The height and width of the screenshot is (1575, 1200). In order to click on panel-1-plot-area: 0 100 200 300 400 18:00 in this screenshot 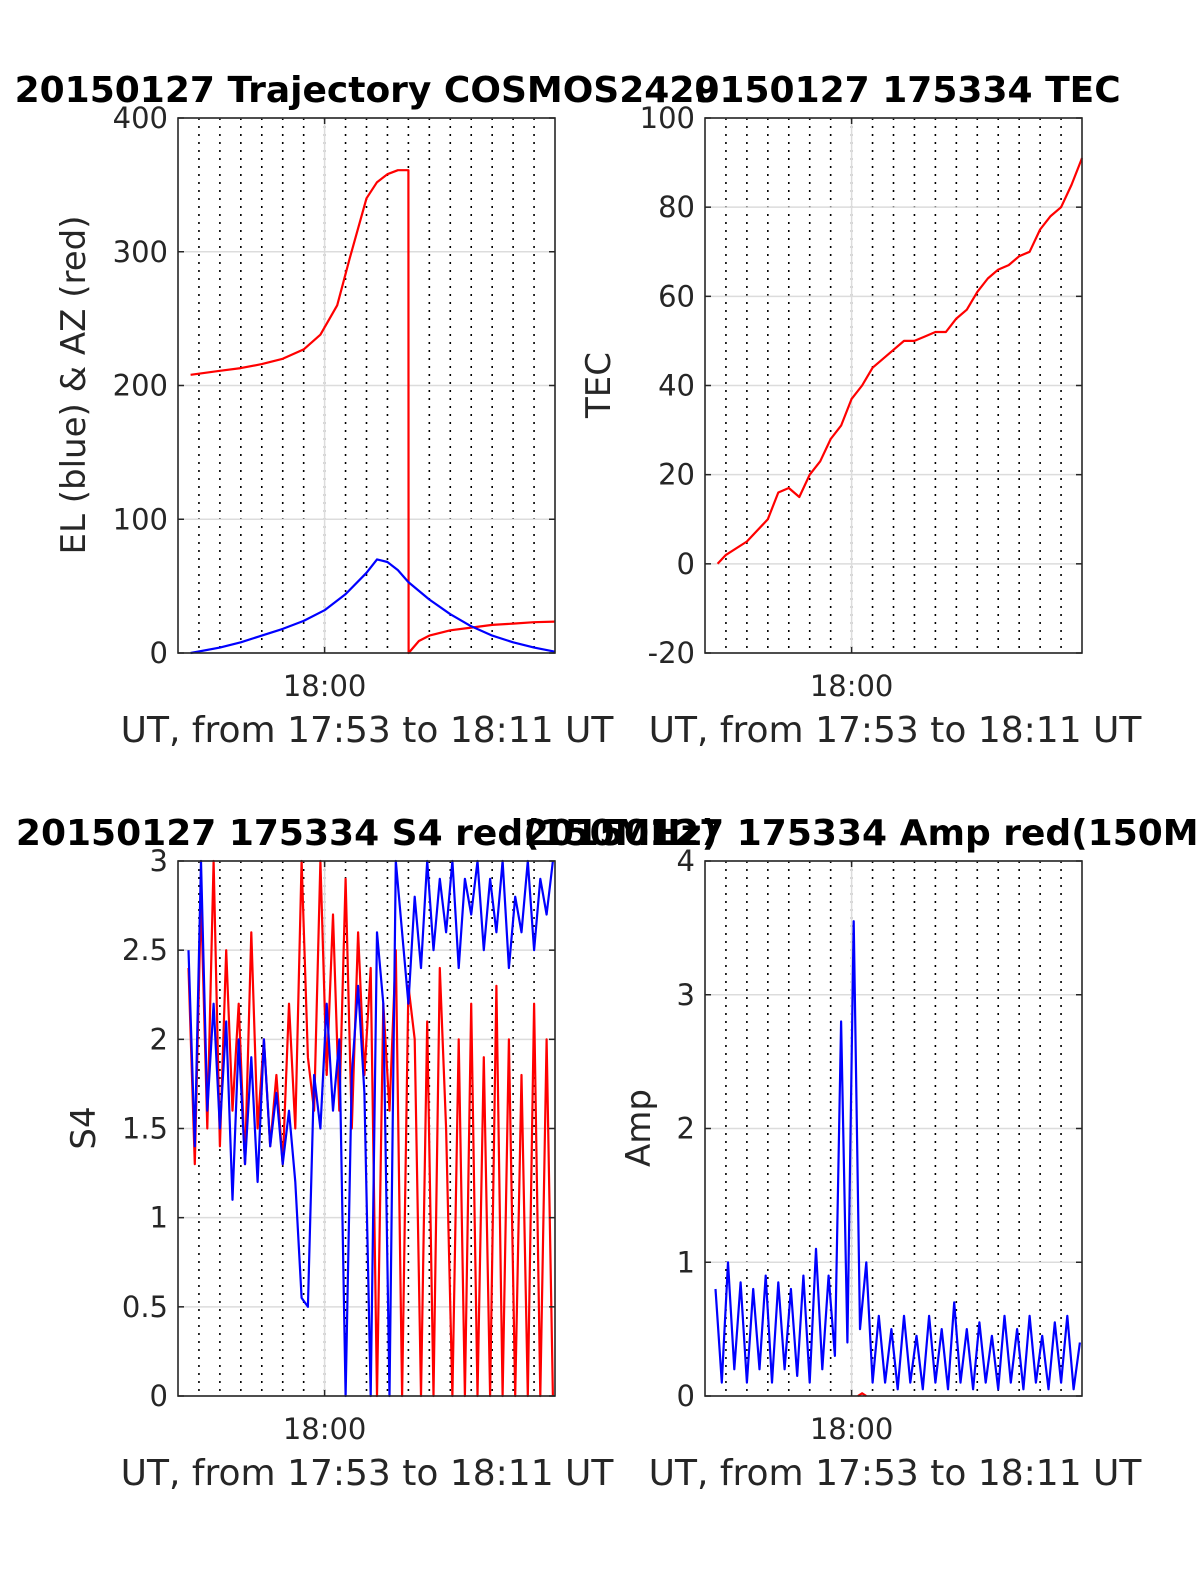, I will do `click(334, 402)`.